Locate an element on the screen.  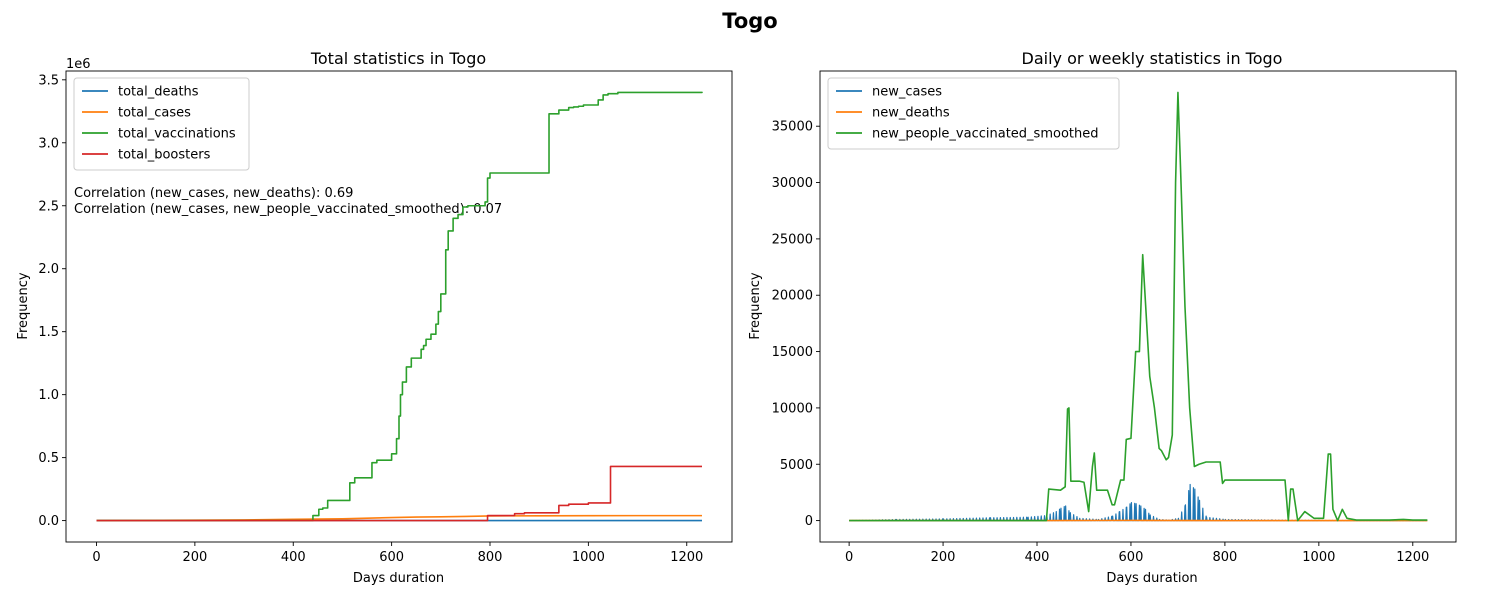
y-tick-label: 20000 is located at coordinates (792, 296).